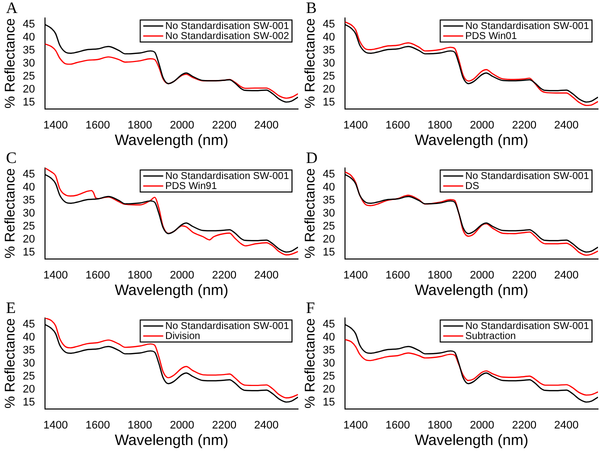 Image resolution: width=600 pixels, height=451 pixels. Describe the element at coordinates (191, 186) in the screenshot. I see `legend-label: PDS Win91` at that location.